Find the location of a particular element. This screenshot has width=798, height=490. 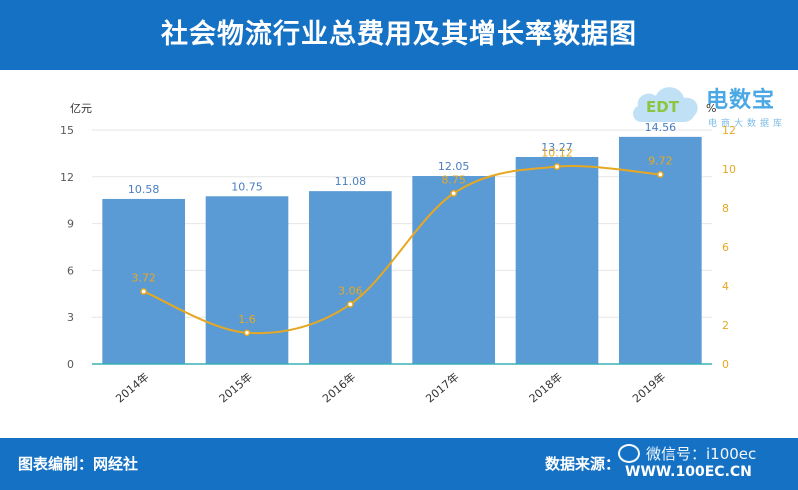

header-bar: 社会物流行业总费用及其增长率数据图 is located at coordinates (399, 35).